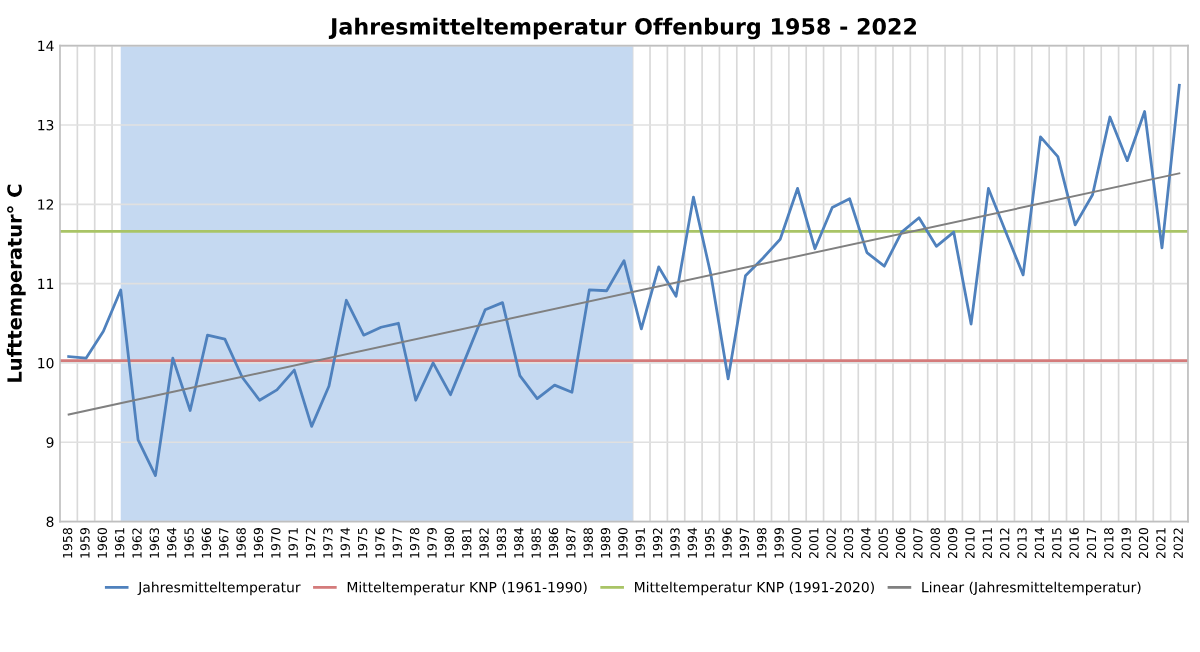 Image resolution: width=1200 pixels, height=652 pixels. I want to click on y-axis-title: Lufttemperatur° C, so click(16, 283).